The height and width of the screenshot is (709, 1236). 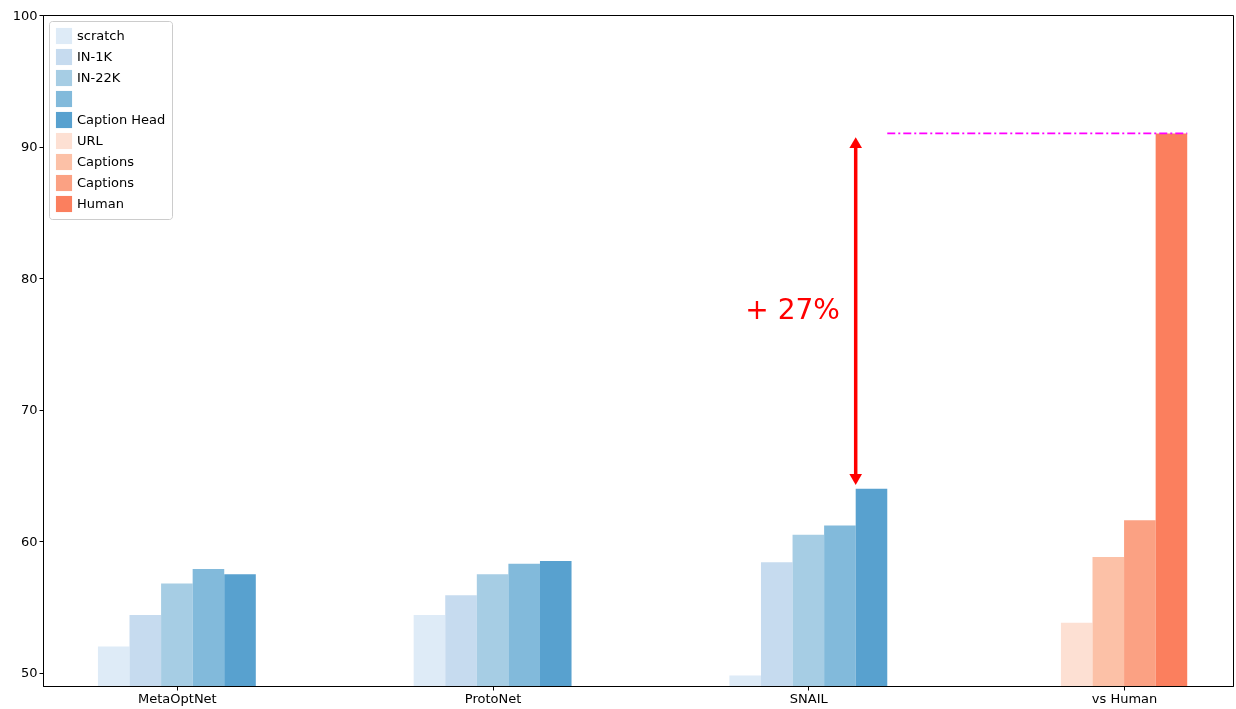 What do you see at coordinates (29, 410) in the screenshot?
I see `y-tick-label: 70` at bounding box center [29, 410].